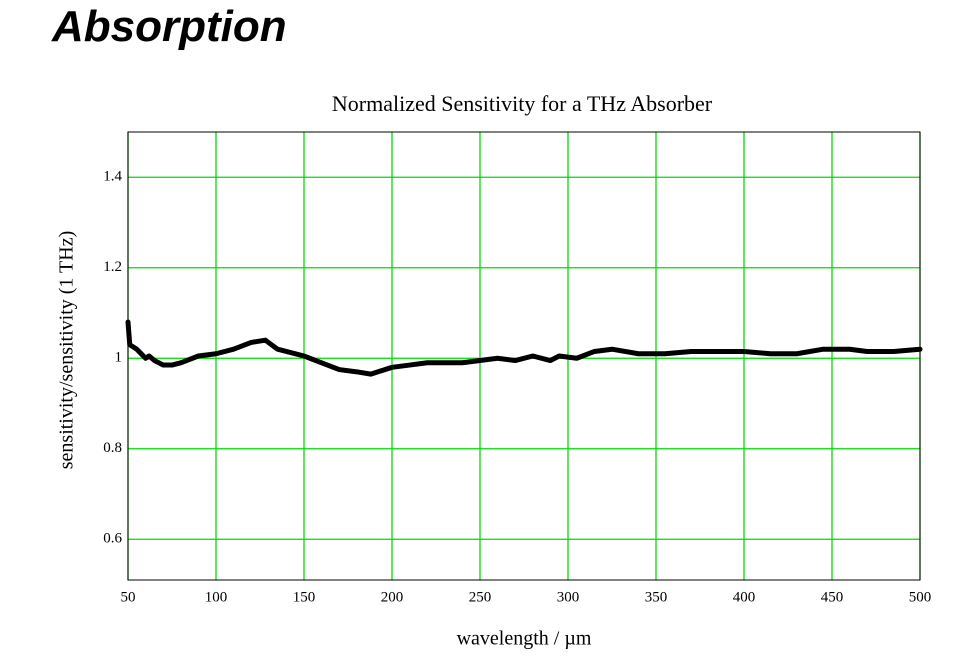 The image size is (964, 672). I want to click on x-axis-label: wavelength / µm, so click(524, 639).